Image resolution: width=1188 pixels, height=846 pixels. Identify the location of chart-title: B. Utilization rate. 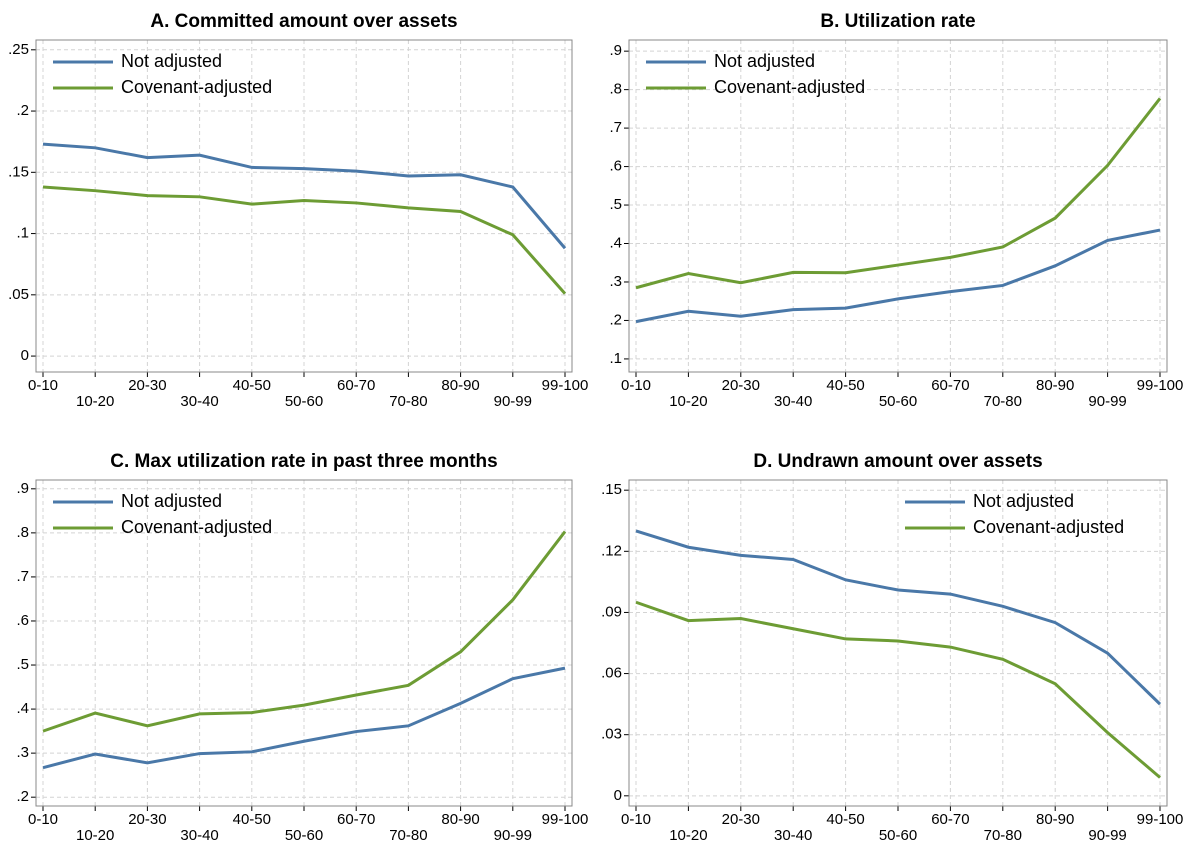
(897, 21).